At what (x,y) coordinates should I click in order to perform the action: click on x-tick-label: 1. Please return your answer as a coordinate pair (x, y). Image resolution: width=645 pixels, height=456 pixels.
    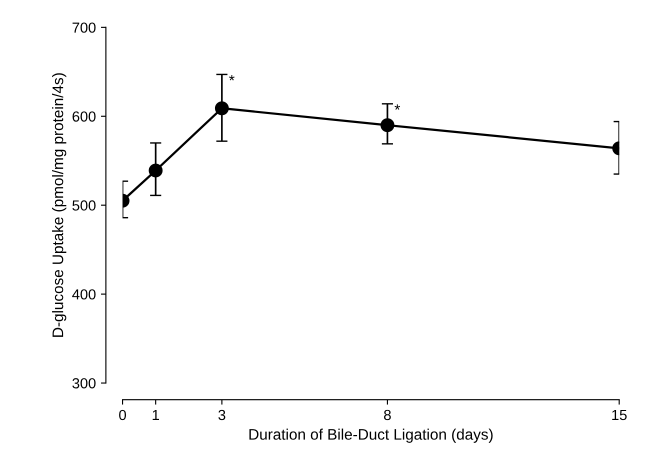
    Looking at the image, I should click on (156, 415).